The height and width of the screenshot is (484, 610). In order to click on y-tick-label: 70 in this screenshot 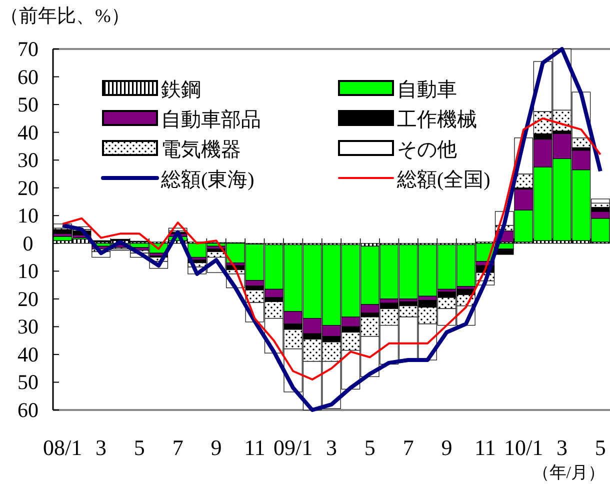, I will do `click(28, 49)`.